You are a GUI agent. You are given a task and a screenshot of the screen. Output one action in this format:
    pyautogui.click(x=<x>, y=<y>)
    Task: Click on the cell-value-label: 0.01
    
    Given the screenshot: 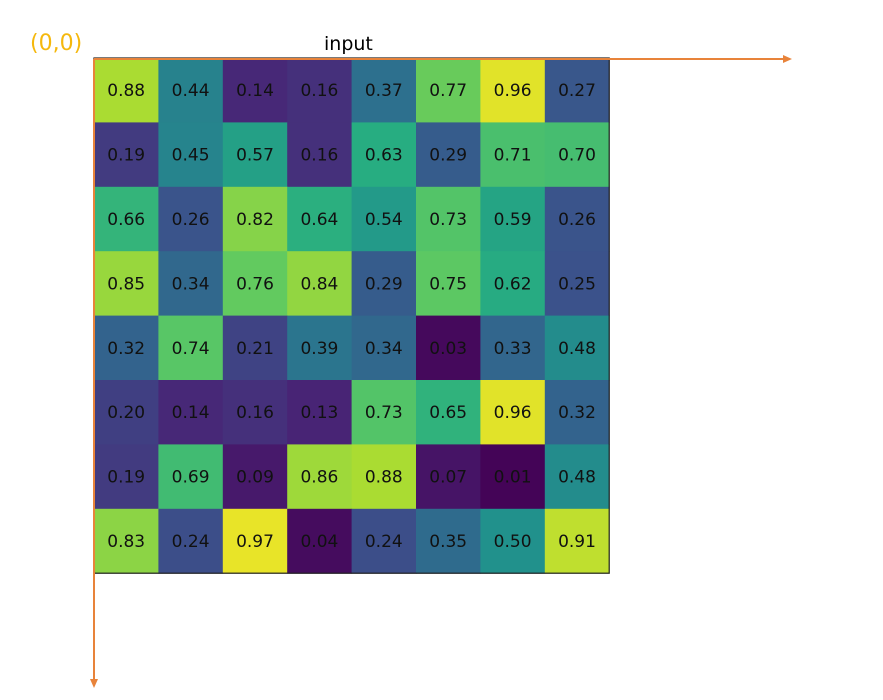 What is the action you would take?
    pyautogui.click(x=513, y=478)
    